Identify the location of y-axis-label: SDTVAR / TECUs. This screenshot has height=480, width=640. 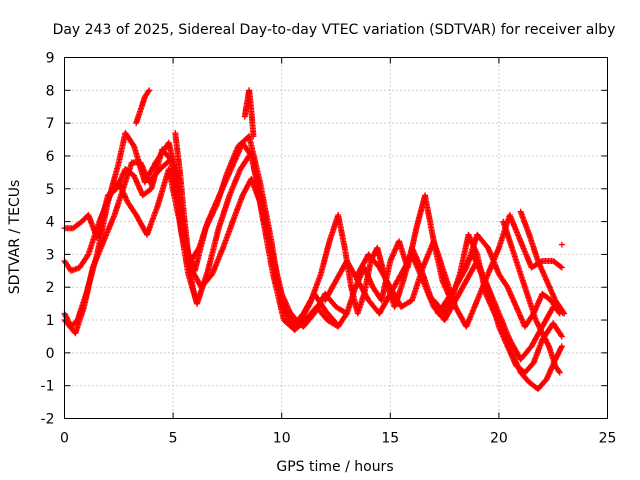
(15, 237).